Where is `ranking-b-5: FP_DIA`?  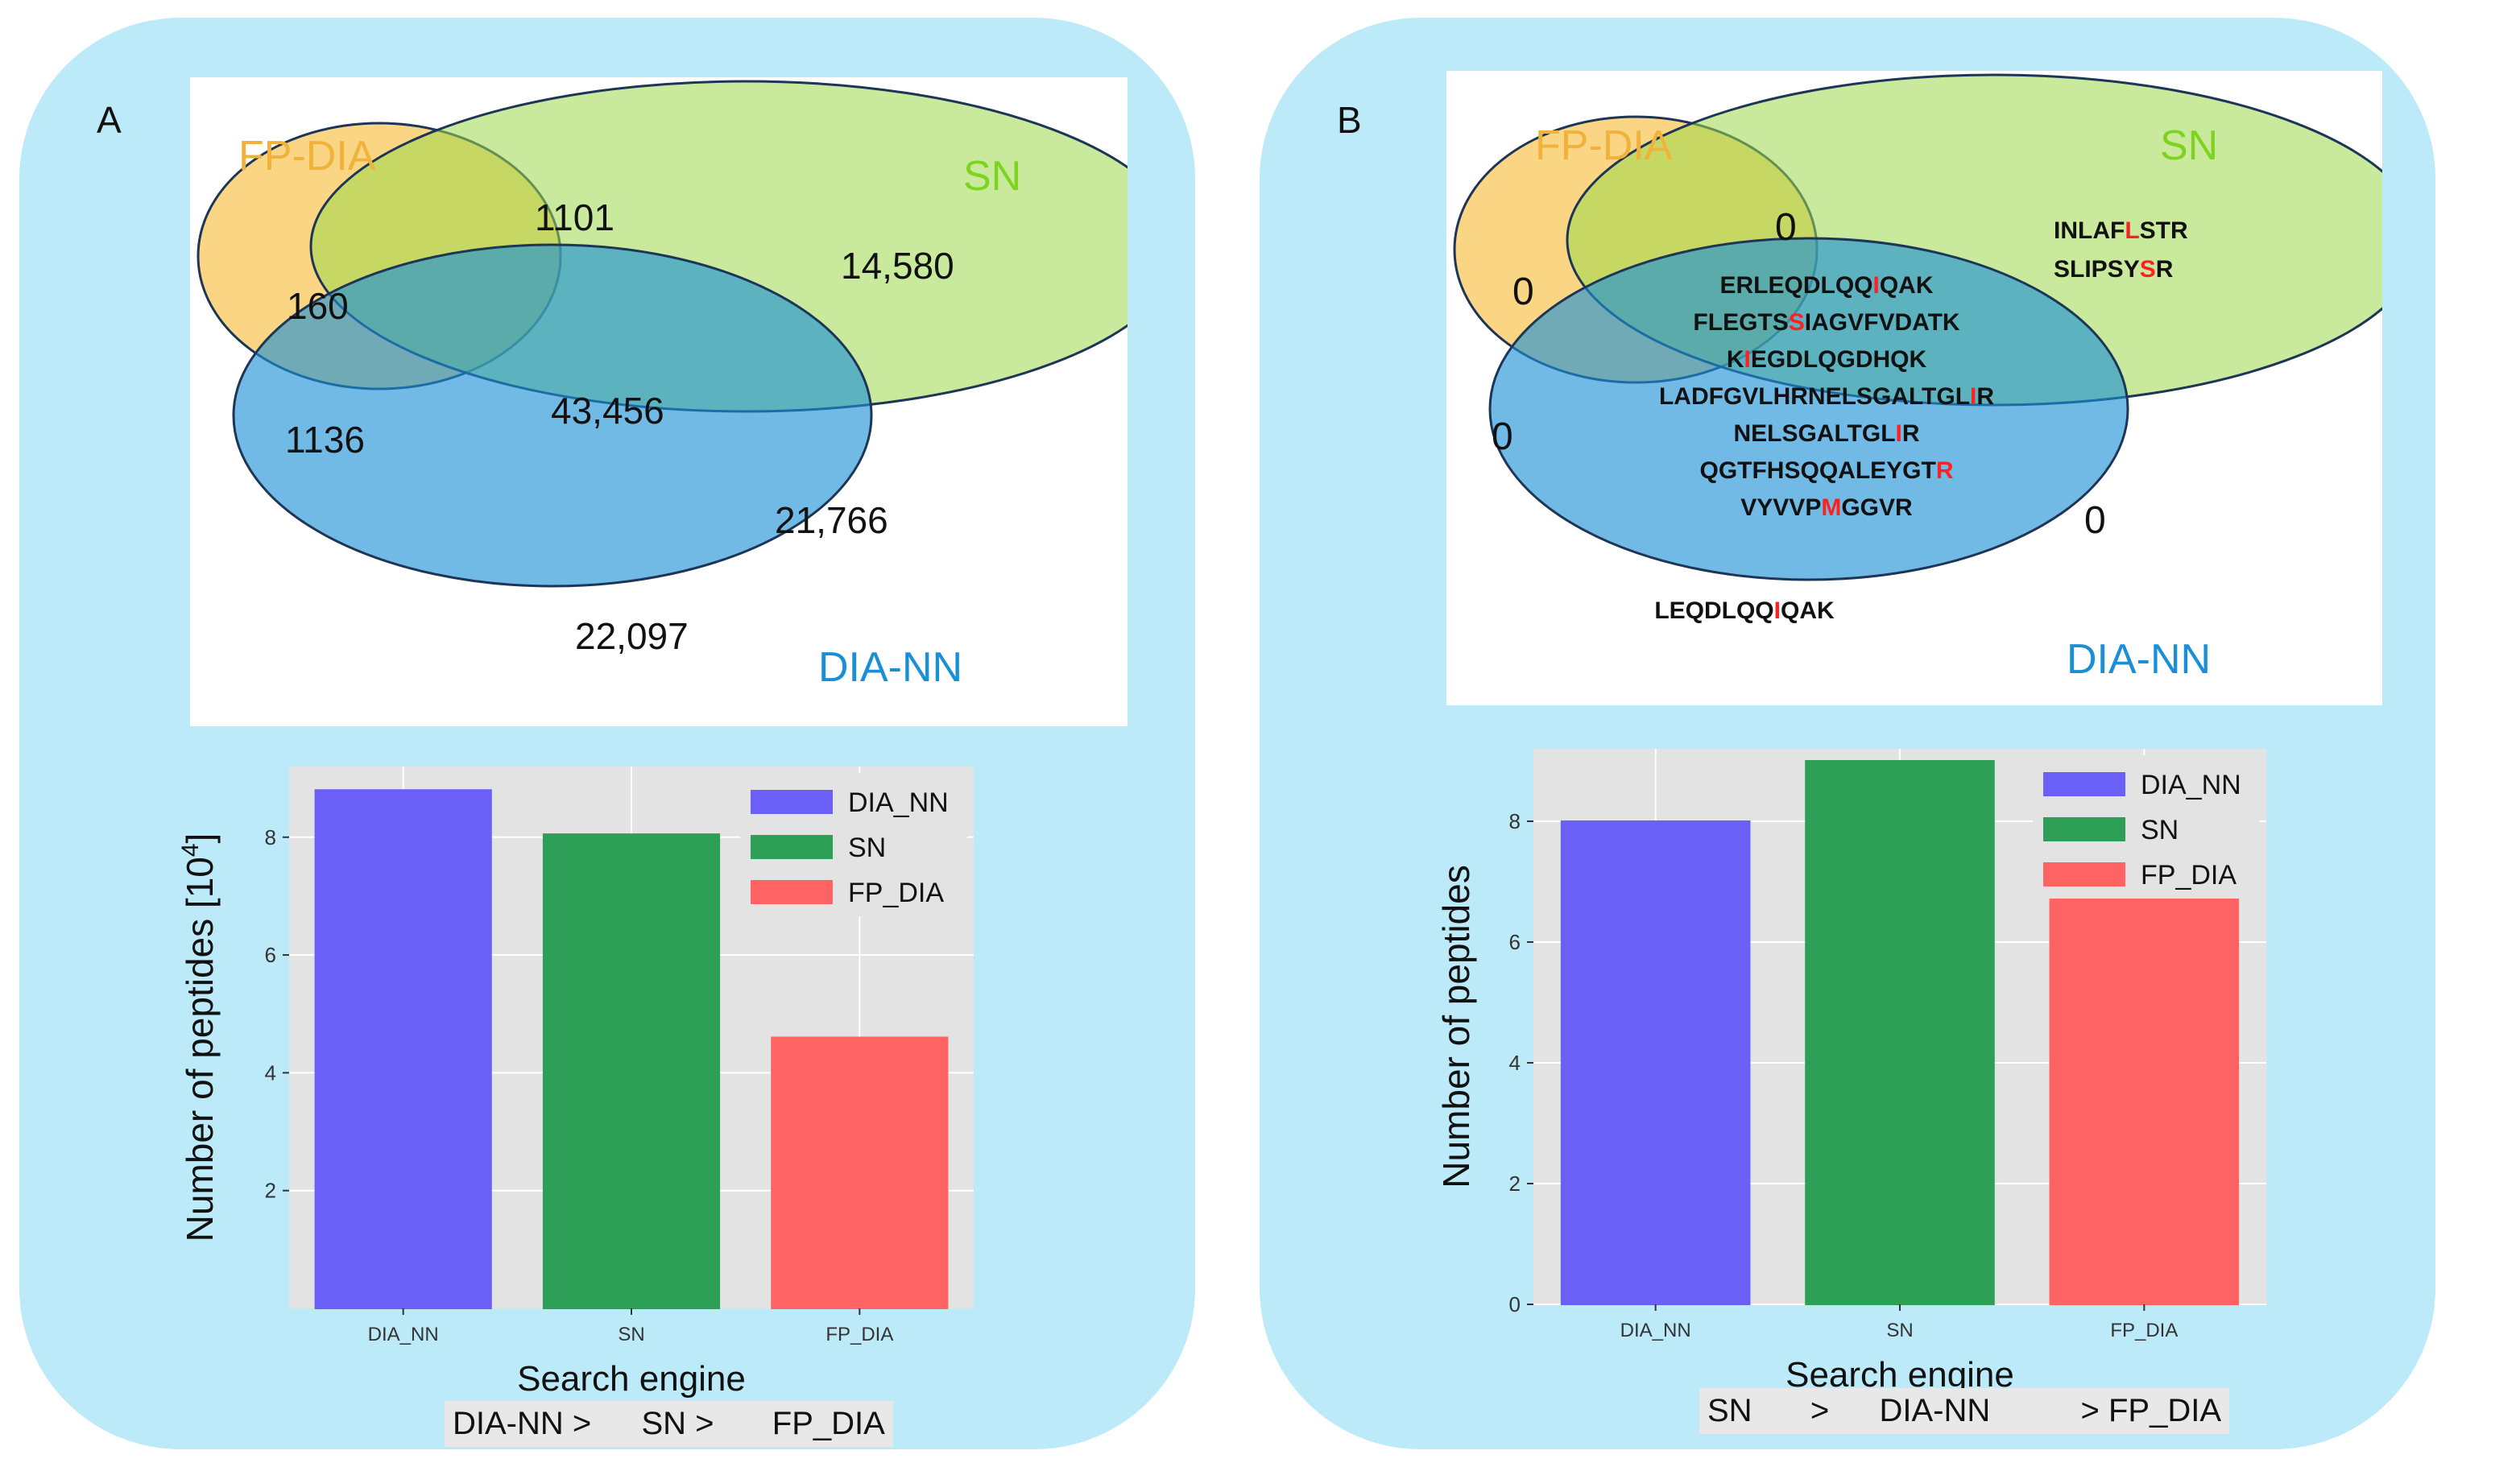 ranking-b-5: FP_DIA is located at coordinates (2164, 1410).